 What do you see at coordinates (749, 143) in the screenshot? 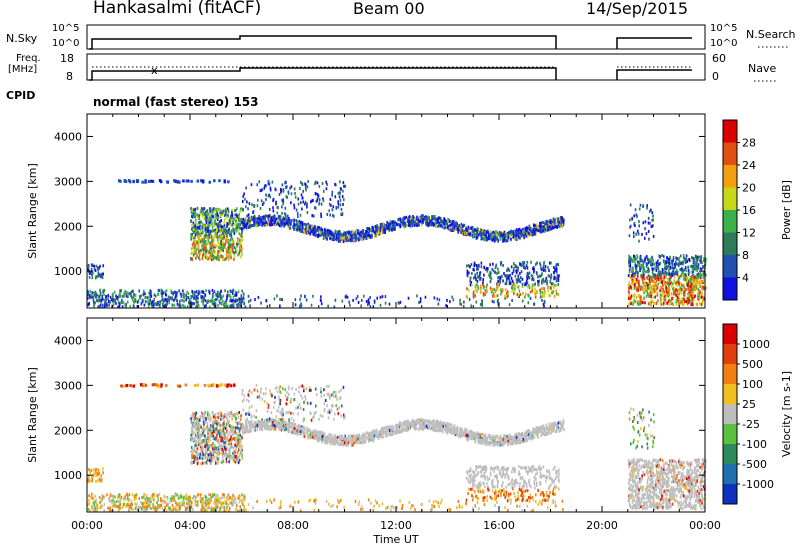
I see `colorbar-tick-label: 28` at bounding box center [749, 143].